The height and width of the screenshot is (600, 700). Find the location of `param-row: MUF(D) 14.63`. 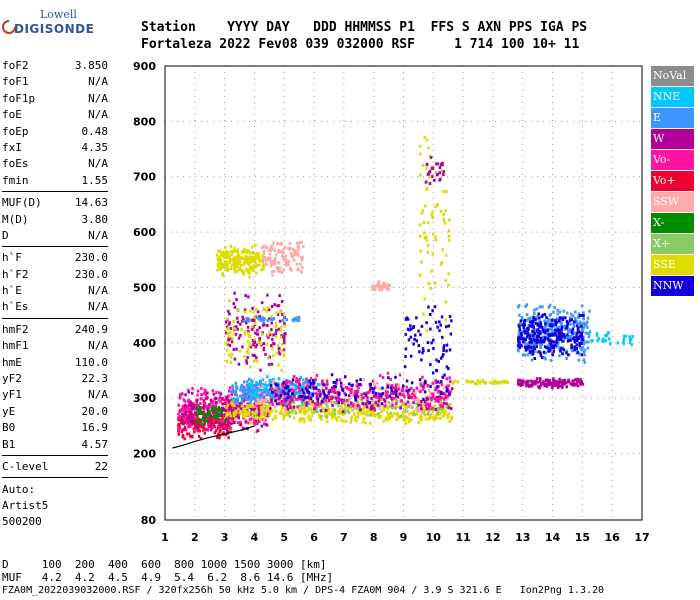

param-row: MUF(D) 14.63 is located at coordinates (55, 203).